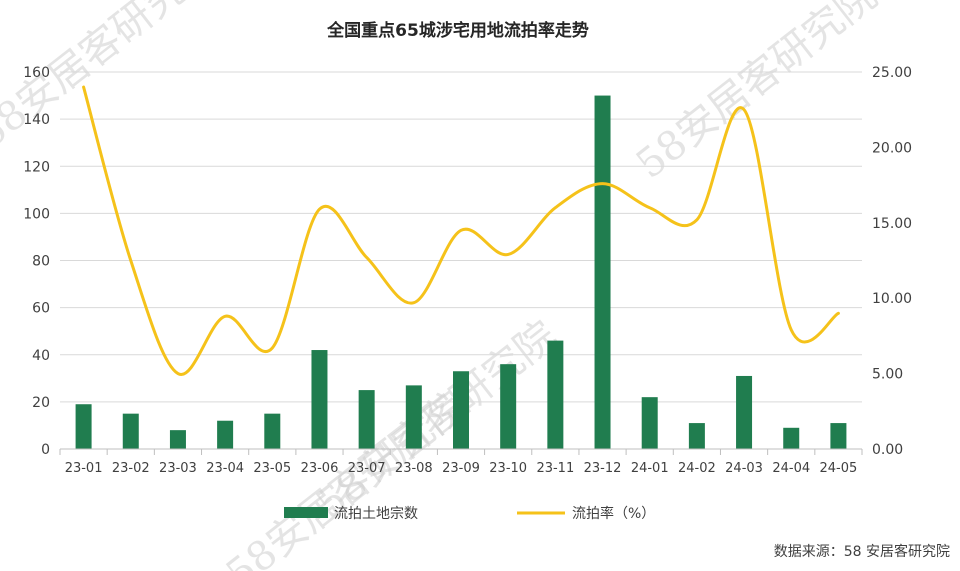 The image size is (960, 571). What do you see at coordinates (36, 120) in the screenshot?
I see `y-left-tick-140: 140` at bounding box center [36, 120].